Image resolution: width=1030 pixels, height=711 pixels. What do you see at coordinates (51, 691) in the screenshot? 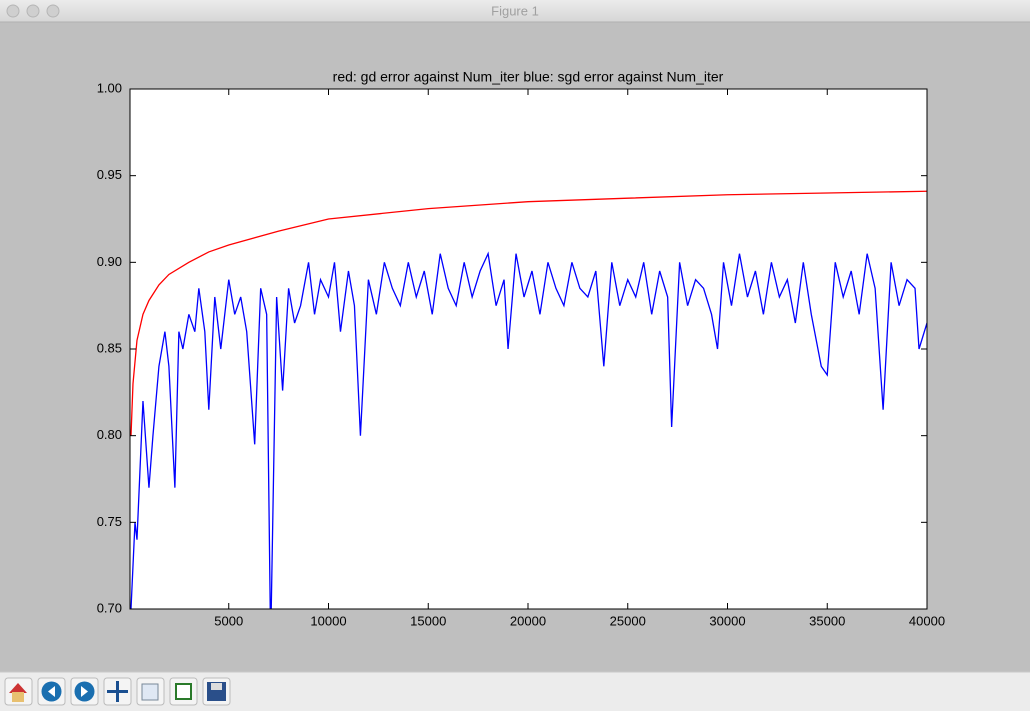
I see `back-button` at bounding box center [51, 691].